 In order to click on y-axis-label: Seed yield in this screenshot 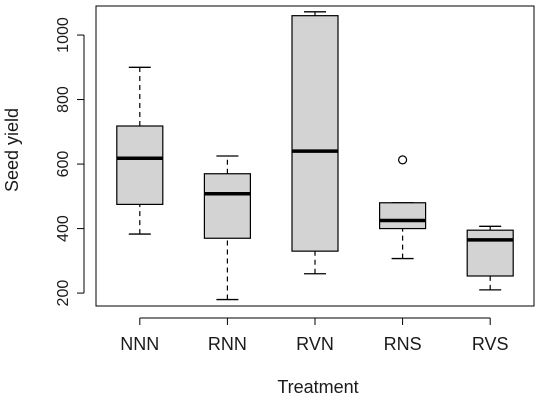, I will do `click(12, 150)`.